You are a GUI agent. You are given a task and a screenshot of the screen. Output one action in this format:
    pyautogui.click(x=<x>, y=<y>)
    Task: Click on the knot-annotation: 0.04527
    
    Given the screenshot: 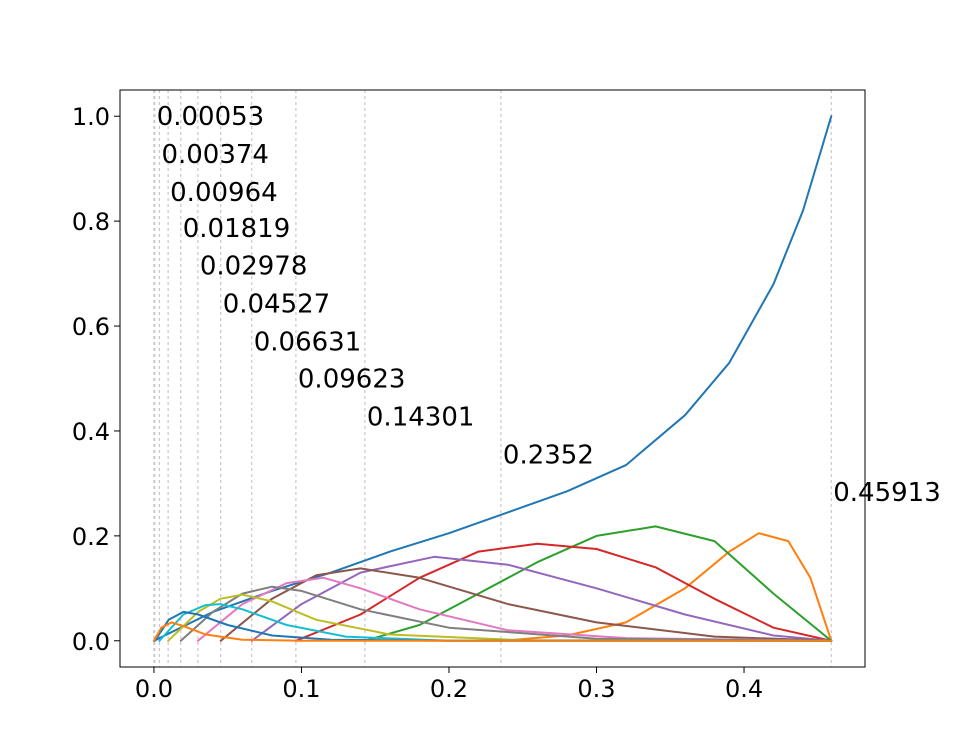 What is the action you would take?
    pyautogui.click(x=277, y=304)
    